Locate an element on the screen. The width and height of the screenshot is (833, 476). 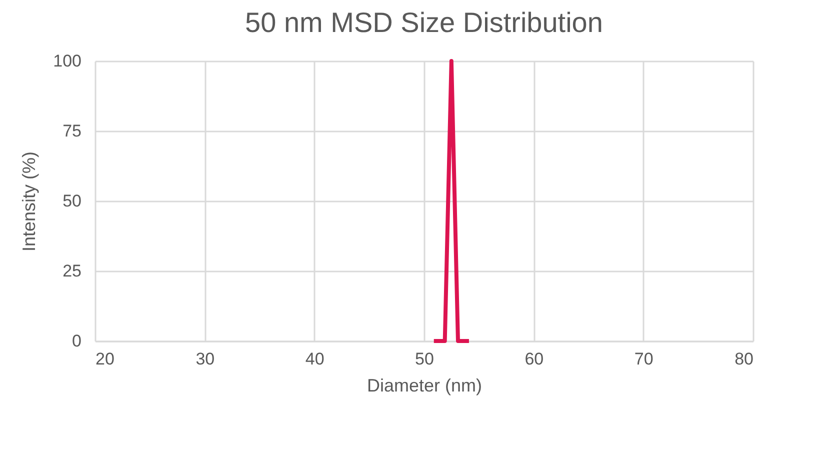
x-tick-label: 20 is located at coordinates (105, 359).